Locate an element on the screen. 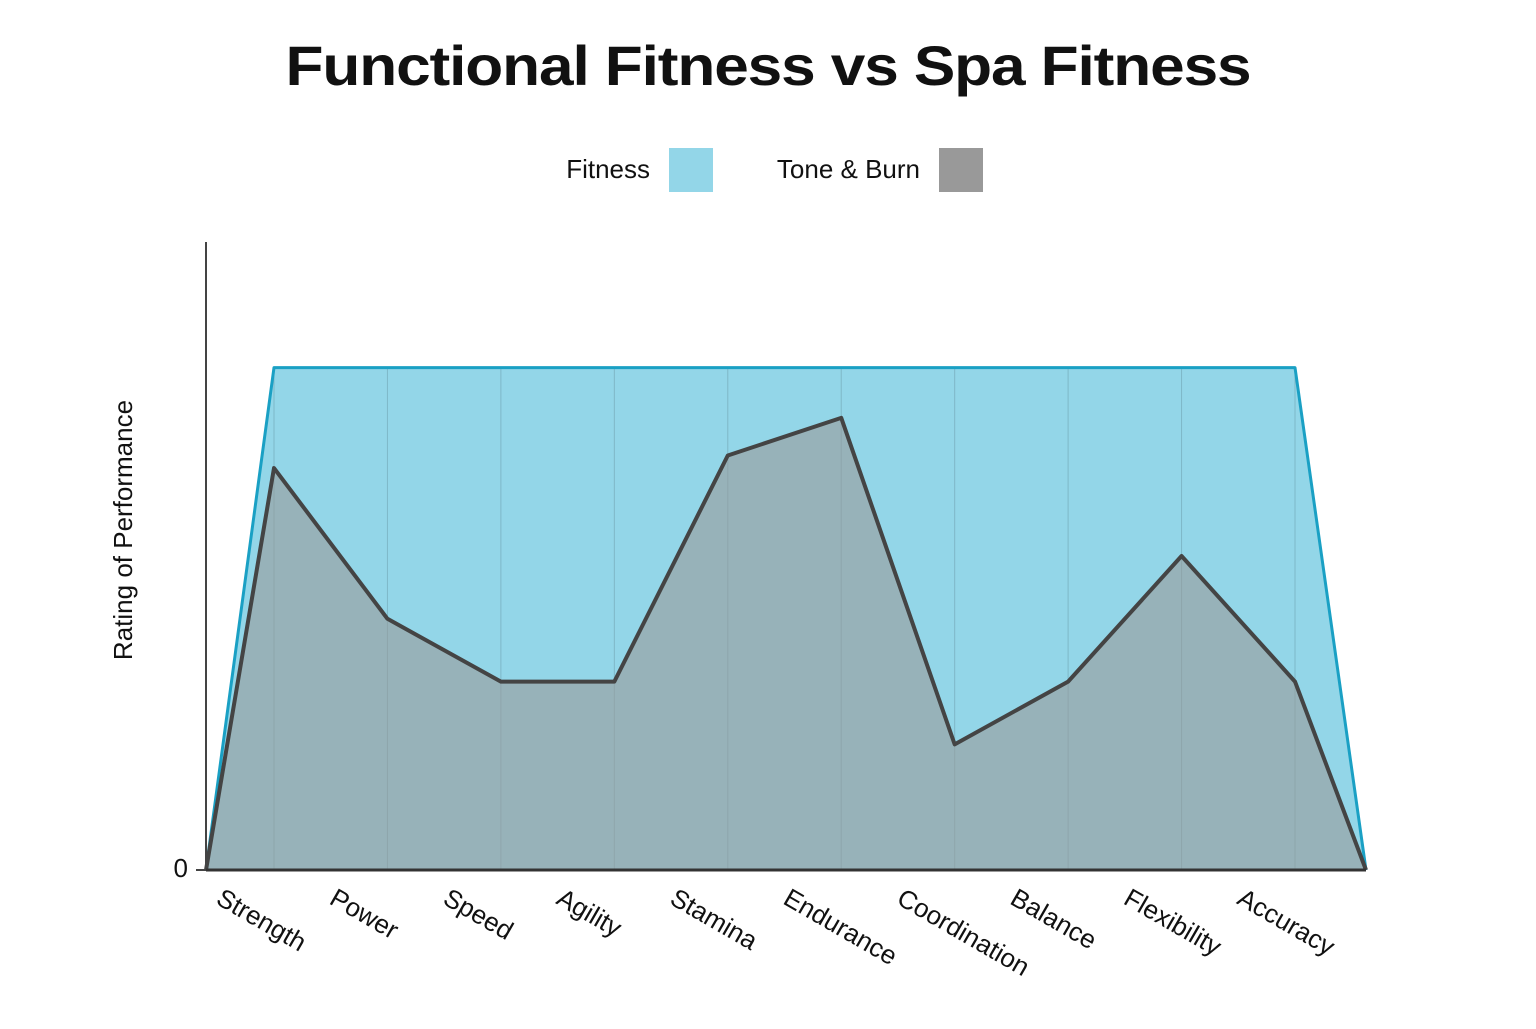 The width and height of the screenshot is (1536, 1029). x-tick-label: Endurance is located at coordinates (841, 926).